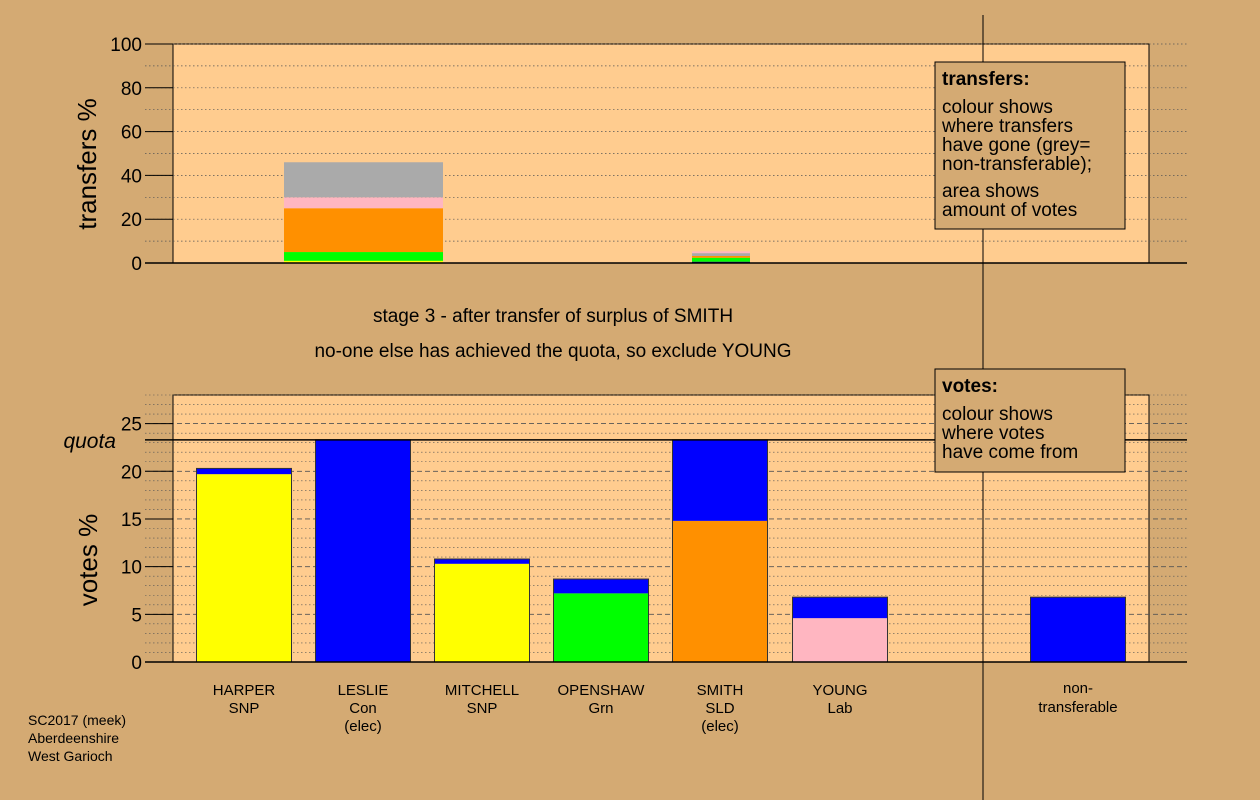 The width and height of the screenshot is (1260, 800). What do you see at coordinates (363, 708) in the screenshot?
I see `candidate-label-line: Con` at bounding box center [363, 708].